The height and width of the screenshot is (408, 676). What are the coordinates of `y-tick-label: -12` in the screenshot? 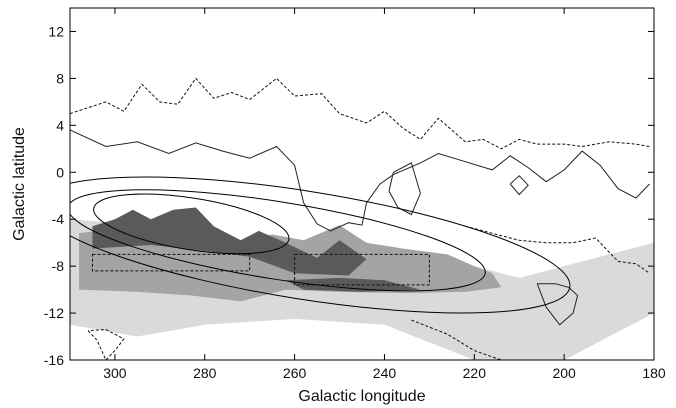 It's located at (54, 313).